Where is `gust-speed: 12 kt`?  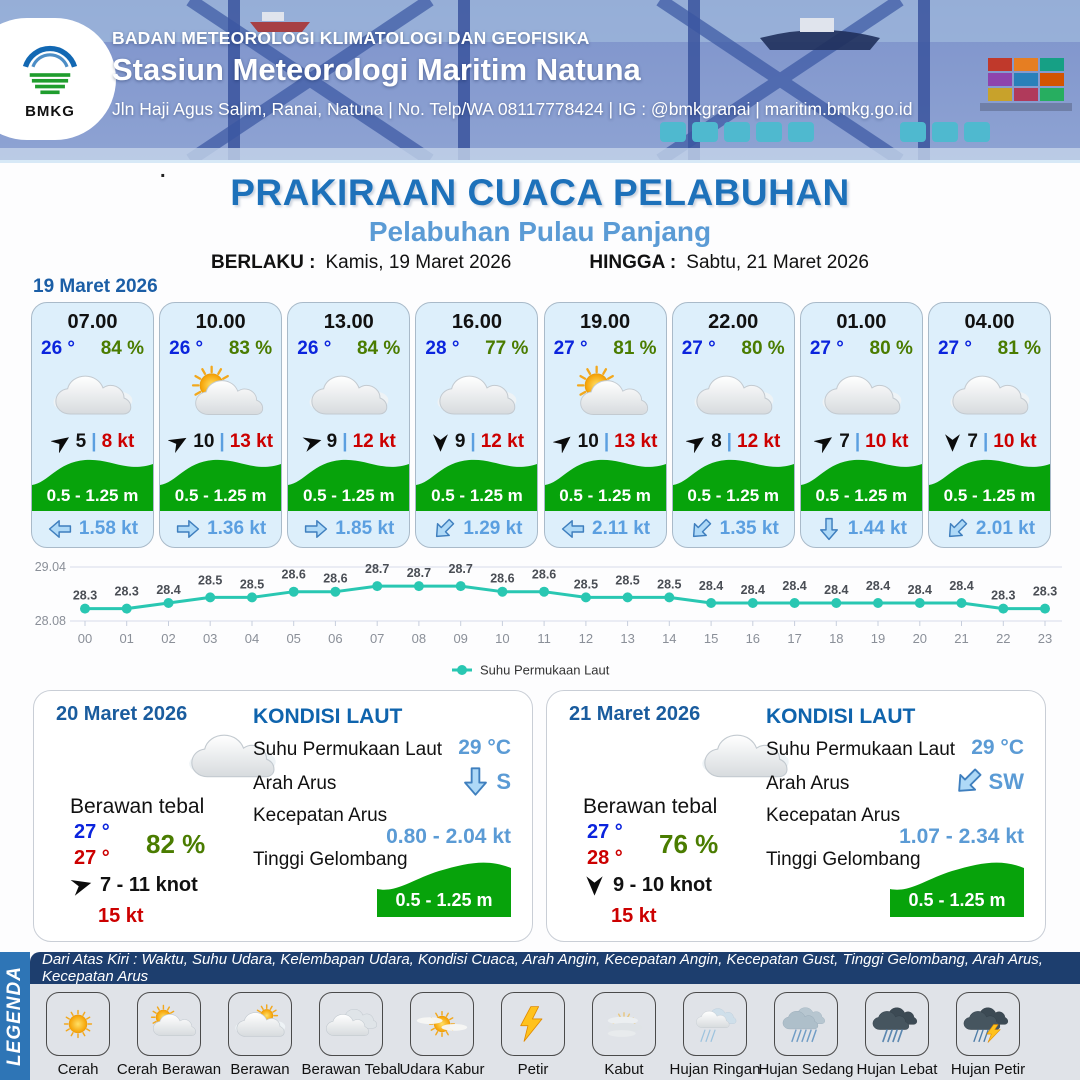 gust-speed: 12 kt is located at coordinates (502, 441).